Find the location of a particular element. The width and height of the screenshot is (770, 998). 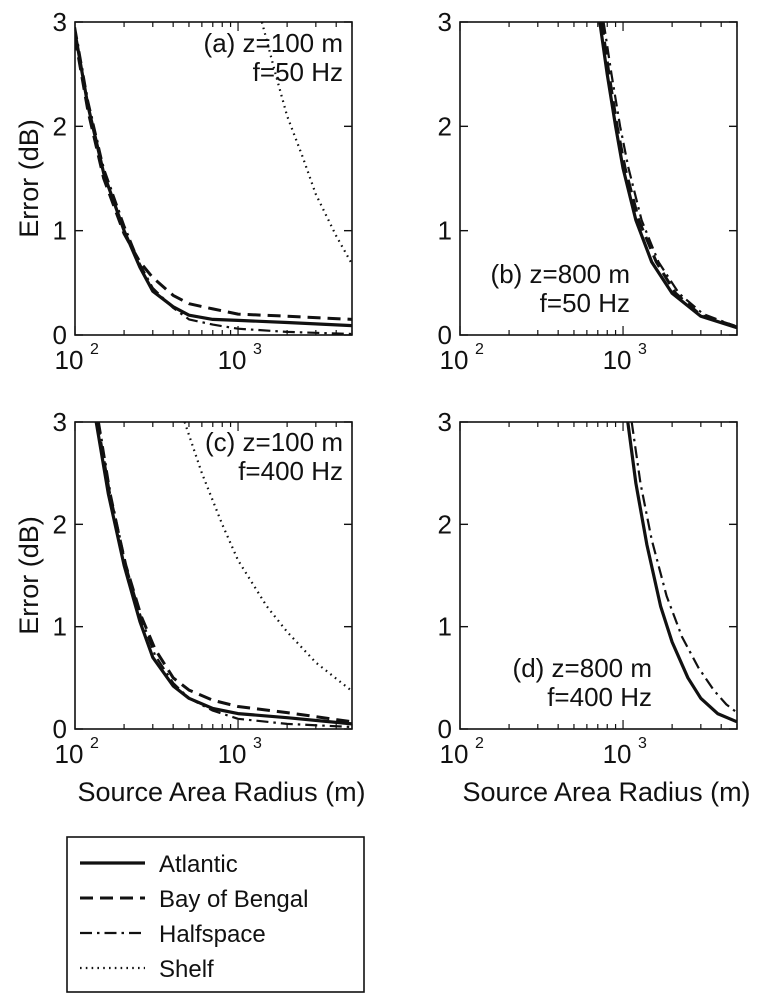

legend-label: Shelf is located at coordinates (186, 969).